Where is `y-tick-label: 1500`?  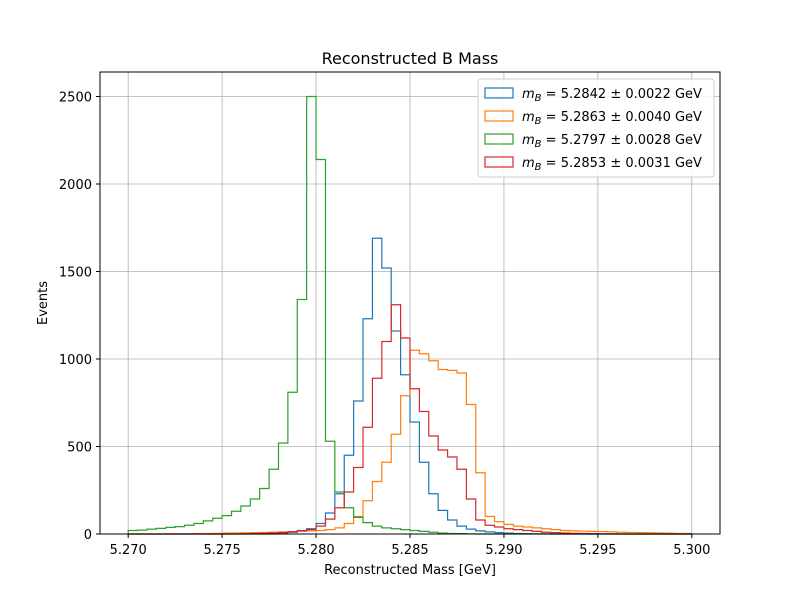 y-tick-label: 1500 is located at coordinates (75, 273).